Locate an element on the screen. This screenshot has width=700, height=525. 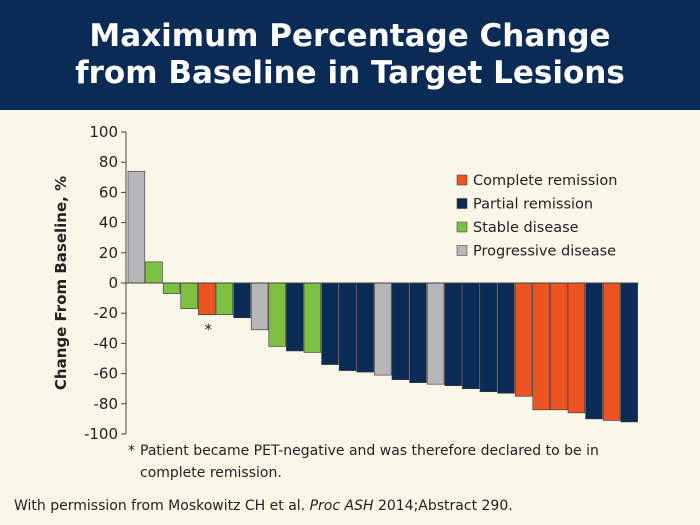
y-axis-ticks: 100 80 60 40 20 0 -20 -40 -60 -80 -100 is located at coordinates (105, 281).